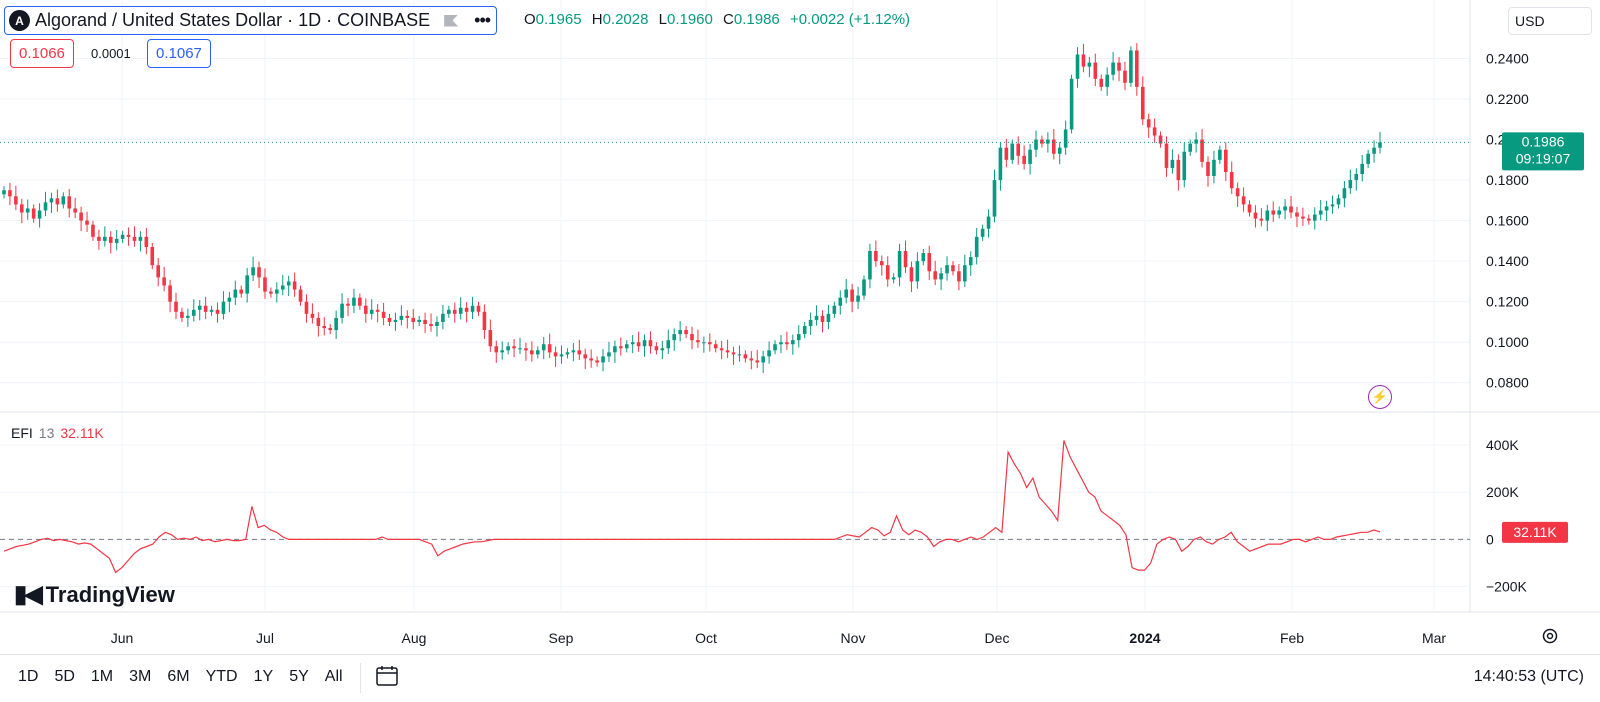 The height and width of the screenshot is (702, 1600). I want to click on range-button-6m: 6M, so click(178, 676).